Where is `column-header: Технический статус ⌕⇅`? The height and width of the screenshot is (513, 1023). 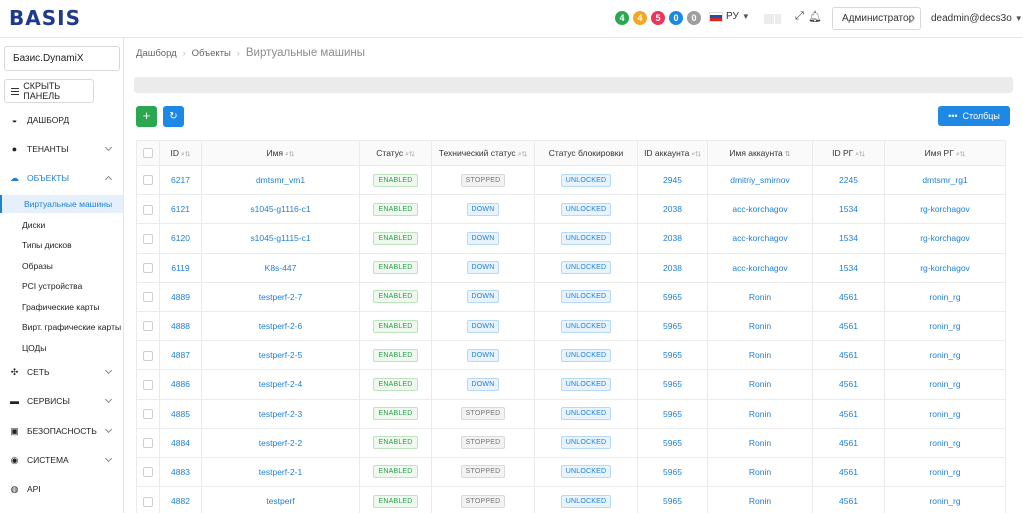
column-header: Технический статус ⌕⇅ is located at coordinates (483, 153).